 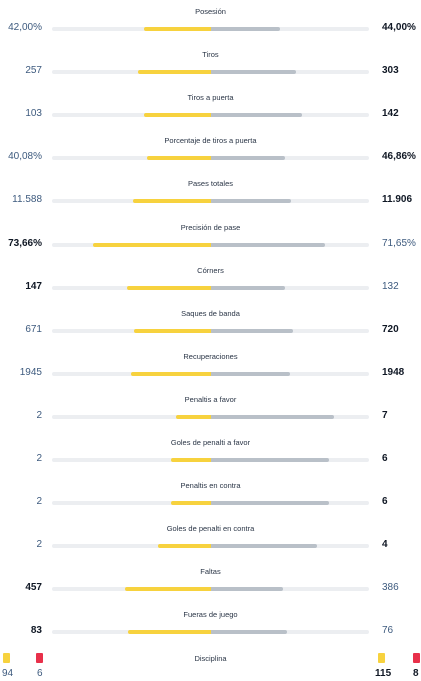 I want to click on stat-row: Goles de penalti en contra 2 4, so click(x=210, y=538).